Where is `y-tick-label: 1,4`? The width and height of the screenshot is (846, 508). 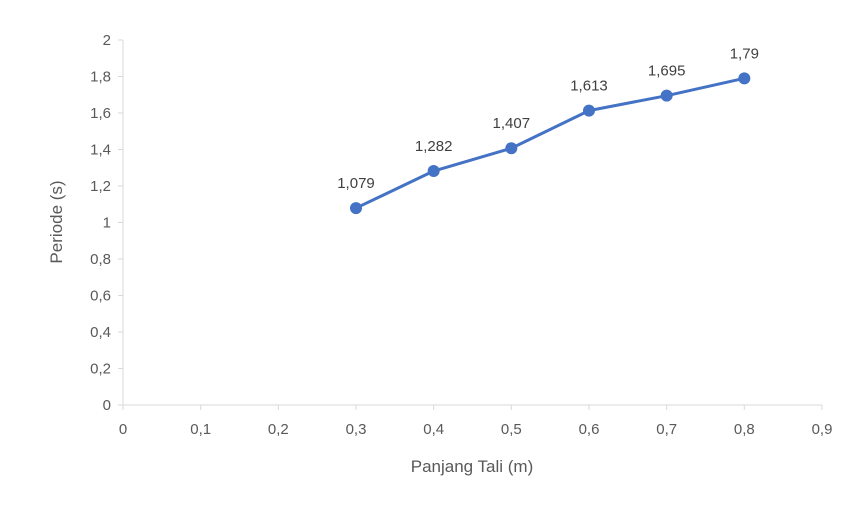
y-tick-label: 1,4 is located at coordinates (100, 150).